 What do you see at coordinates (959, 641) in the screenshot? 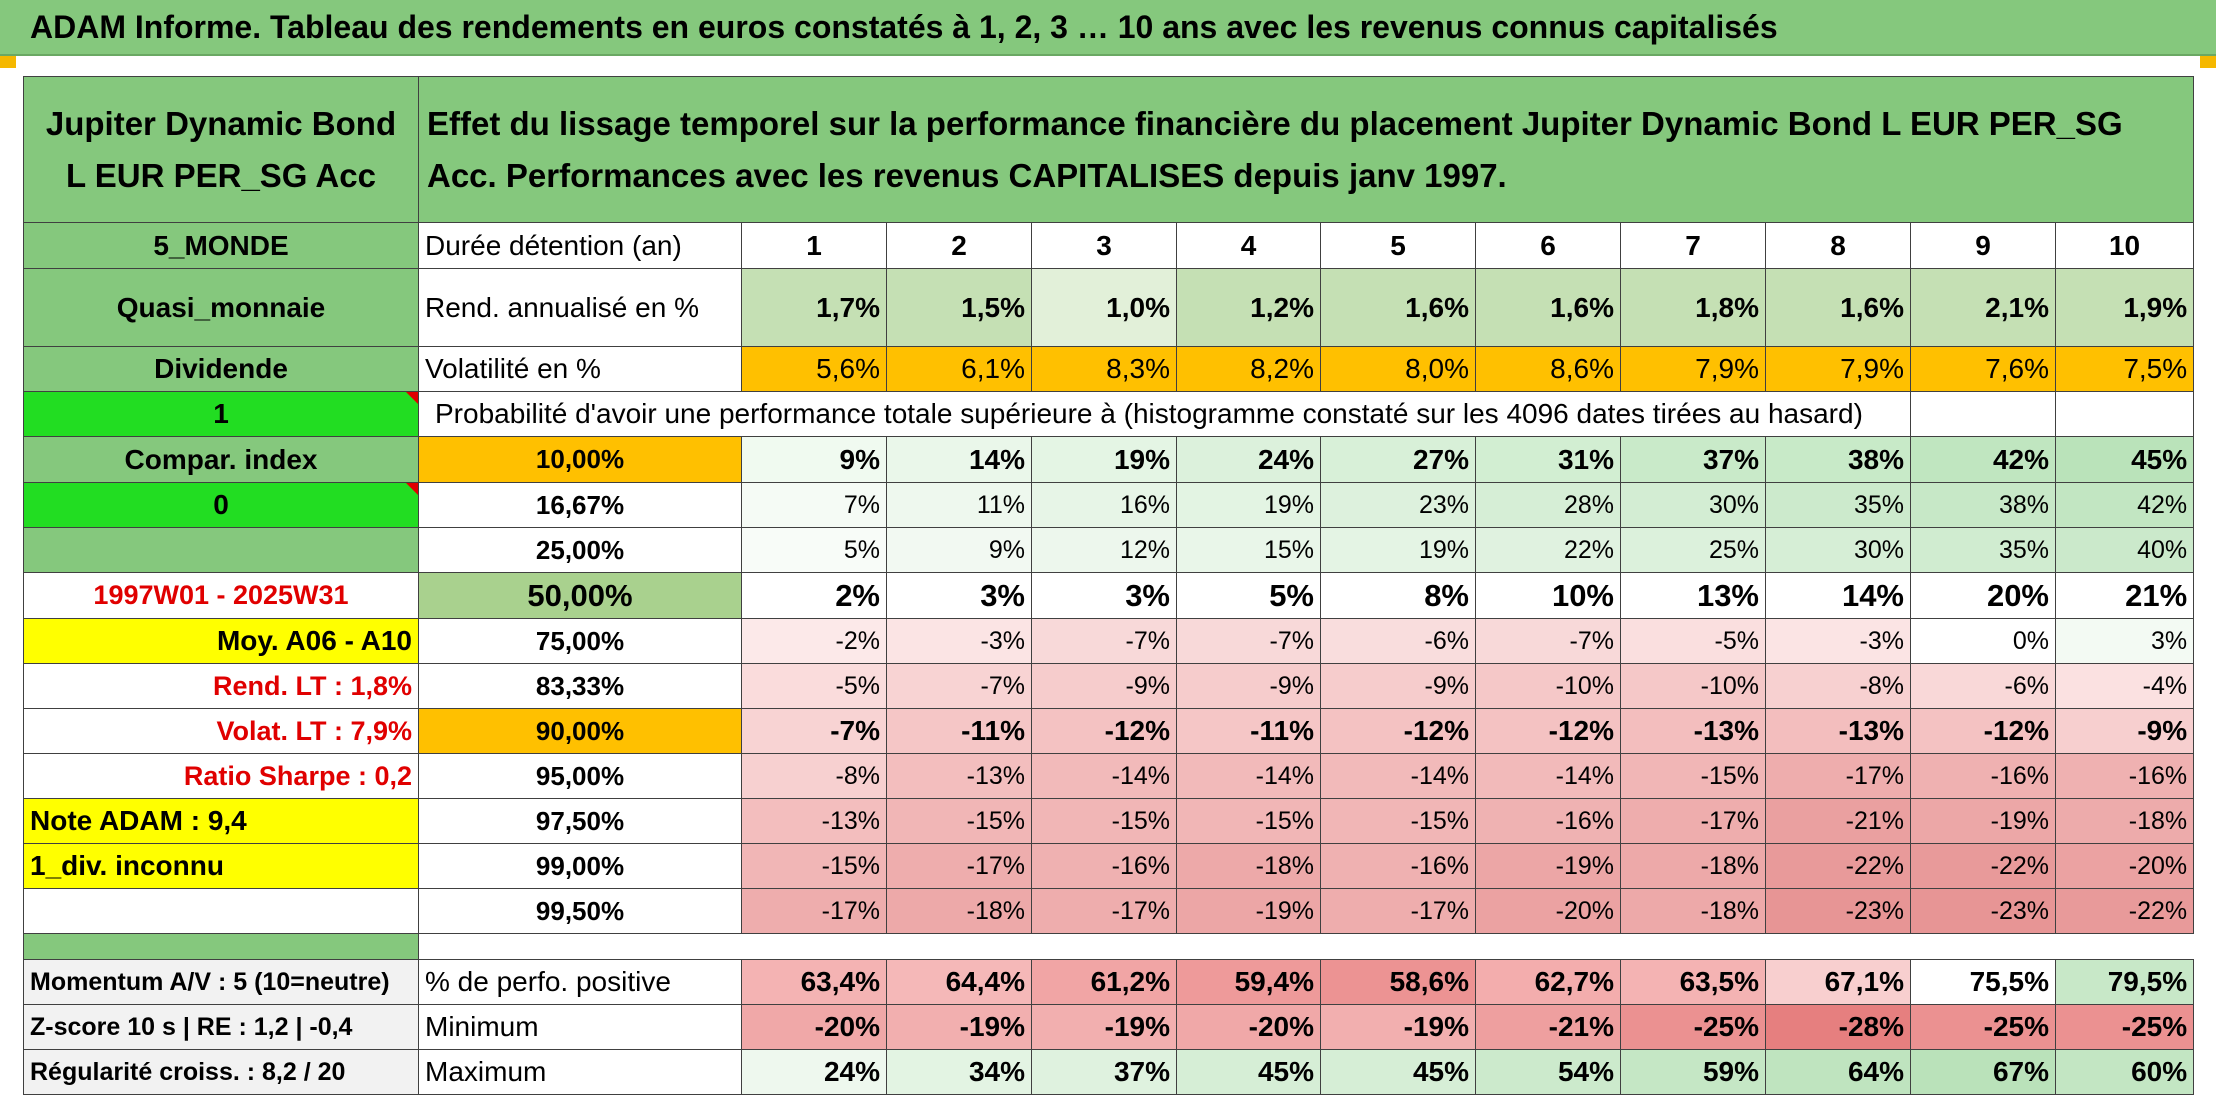
I see `prob-value-cell: -3%` at bounding box center [959, 641].